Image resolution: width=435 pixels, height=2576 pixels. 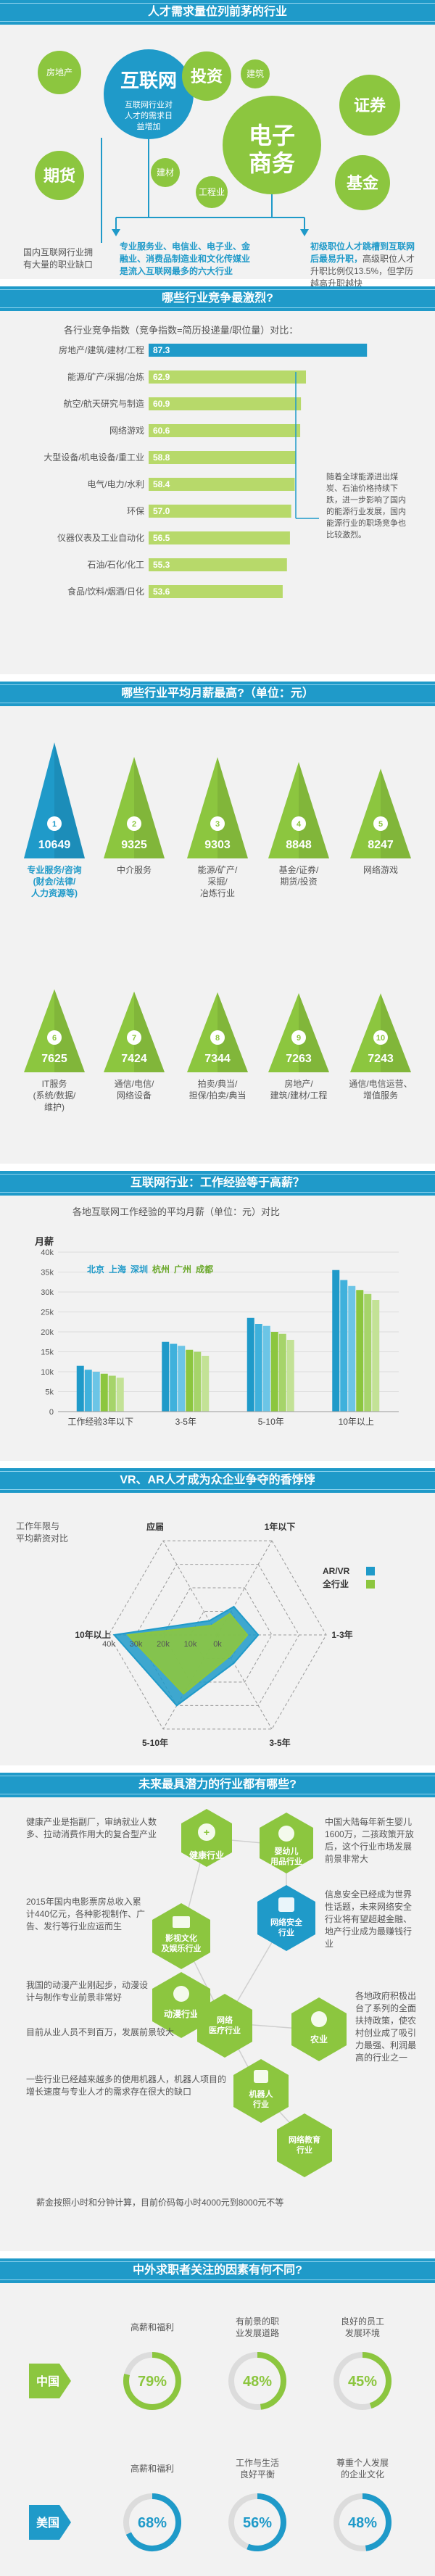 What do you see at coordinates (279, 1743) in the screenshot?
I see `radar-axis-label: 3-5年` at bounding box center [279, 1743].